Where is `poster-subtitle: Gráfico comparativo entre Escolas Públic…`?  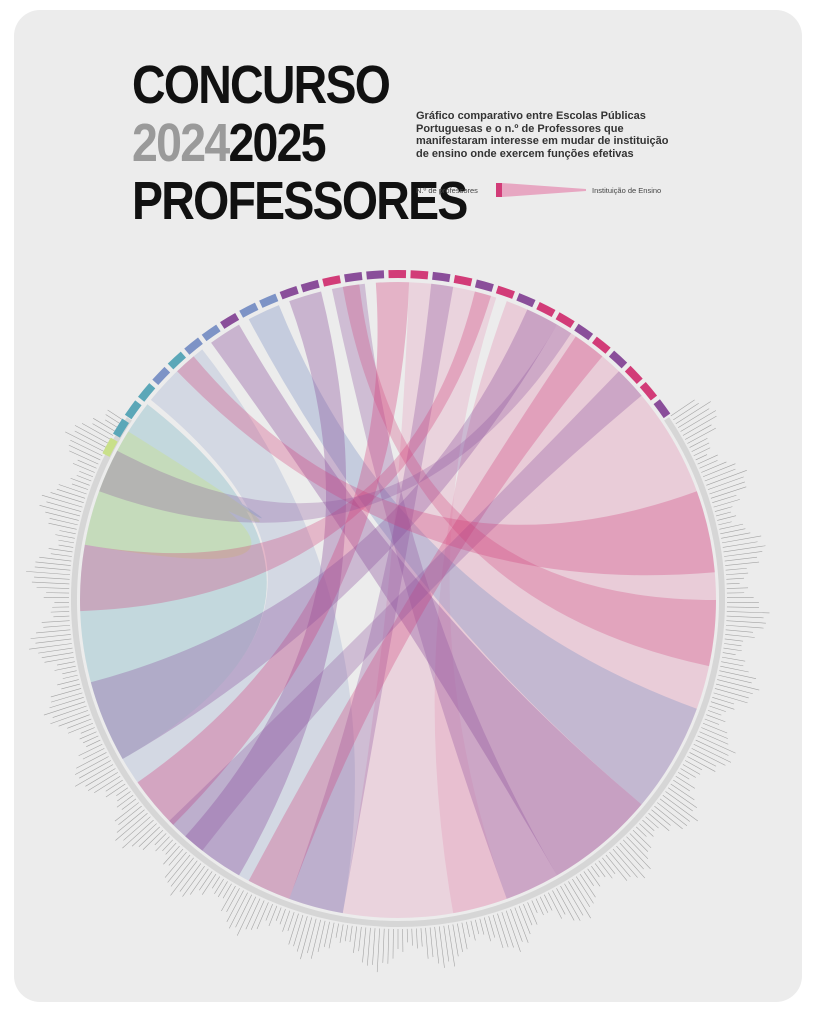 poster-subtitle: Gráfico comparativo entre Escolas Públic… is located at coordinates (542, 135).